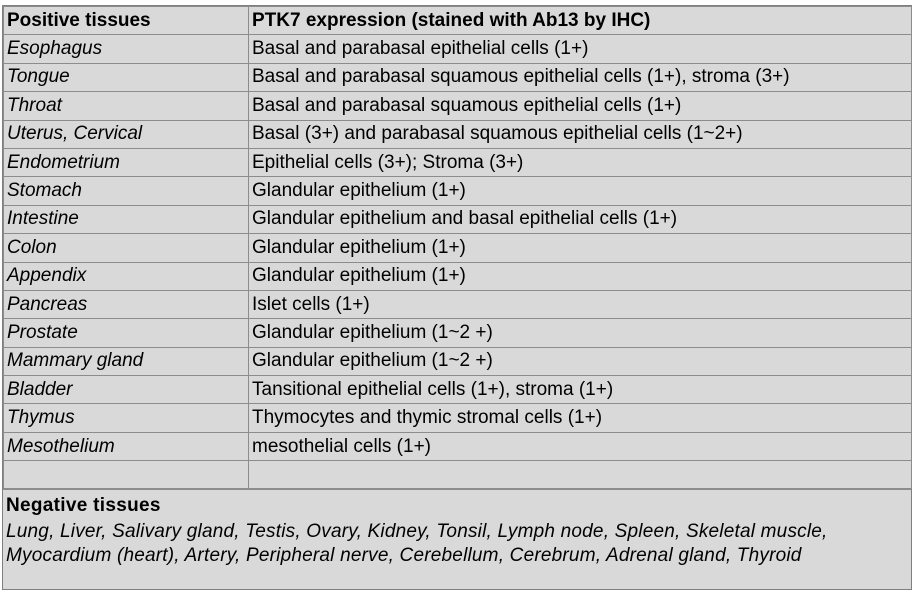  I want to click on table-row: Appendix Glandular epithelium (1+), so click(457, 276).